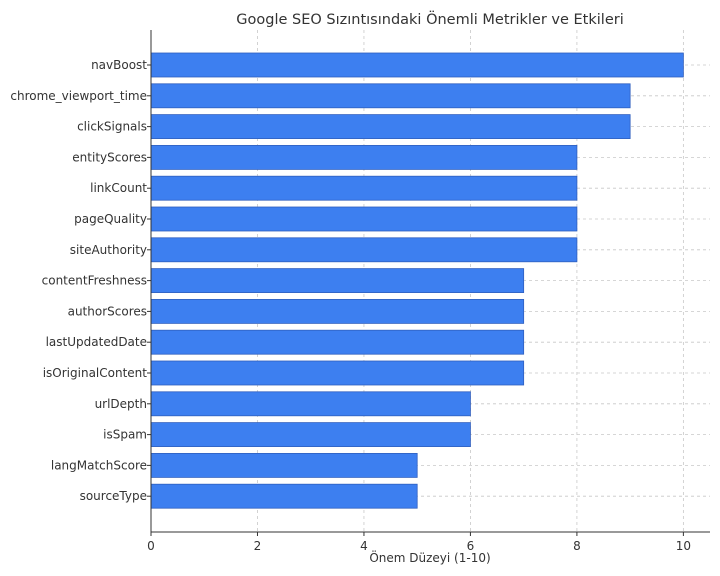 The image size is (720, 576). What do you see at coordinates (337, 311) in the screenshot?
I see `bar-authorScores` at bounding box center [337, 311].